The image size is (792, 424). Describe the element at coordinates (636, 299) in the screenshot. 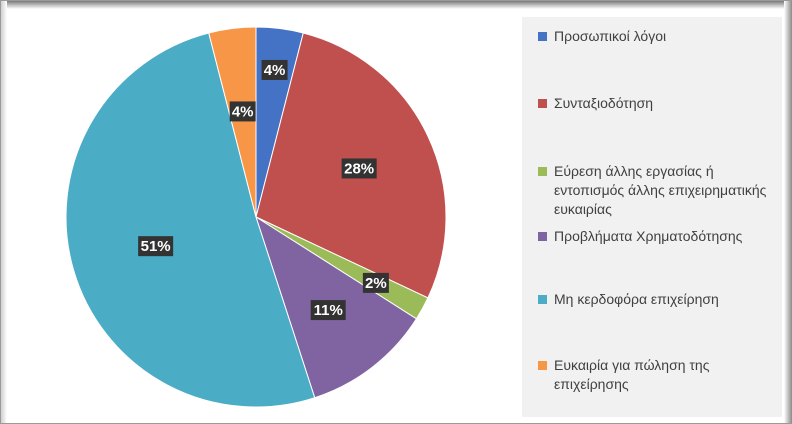

I see `legend-label: Μη κερδοφόρα επιχείρηση` at that location.